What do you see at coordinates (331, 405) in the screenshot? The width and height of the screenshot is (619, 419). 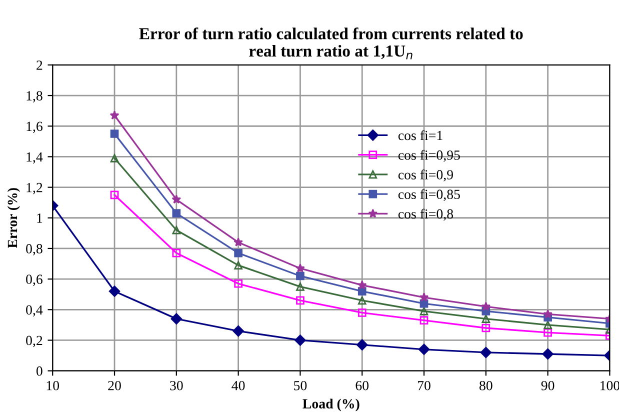 I see `x-axis-title: Load (%)` at bounding box center [331, 405].